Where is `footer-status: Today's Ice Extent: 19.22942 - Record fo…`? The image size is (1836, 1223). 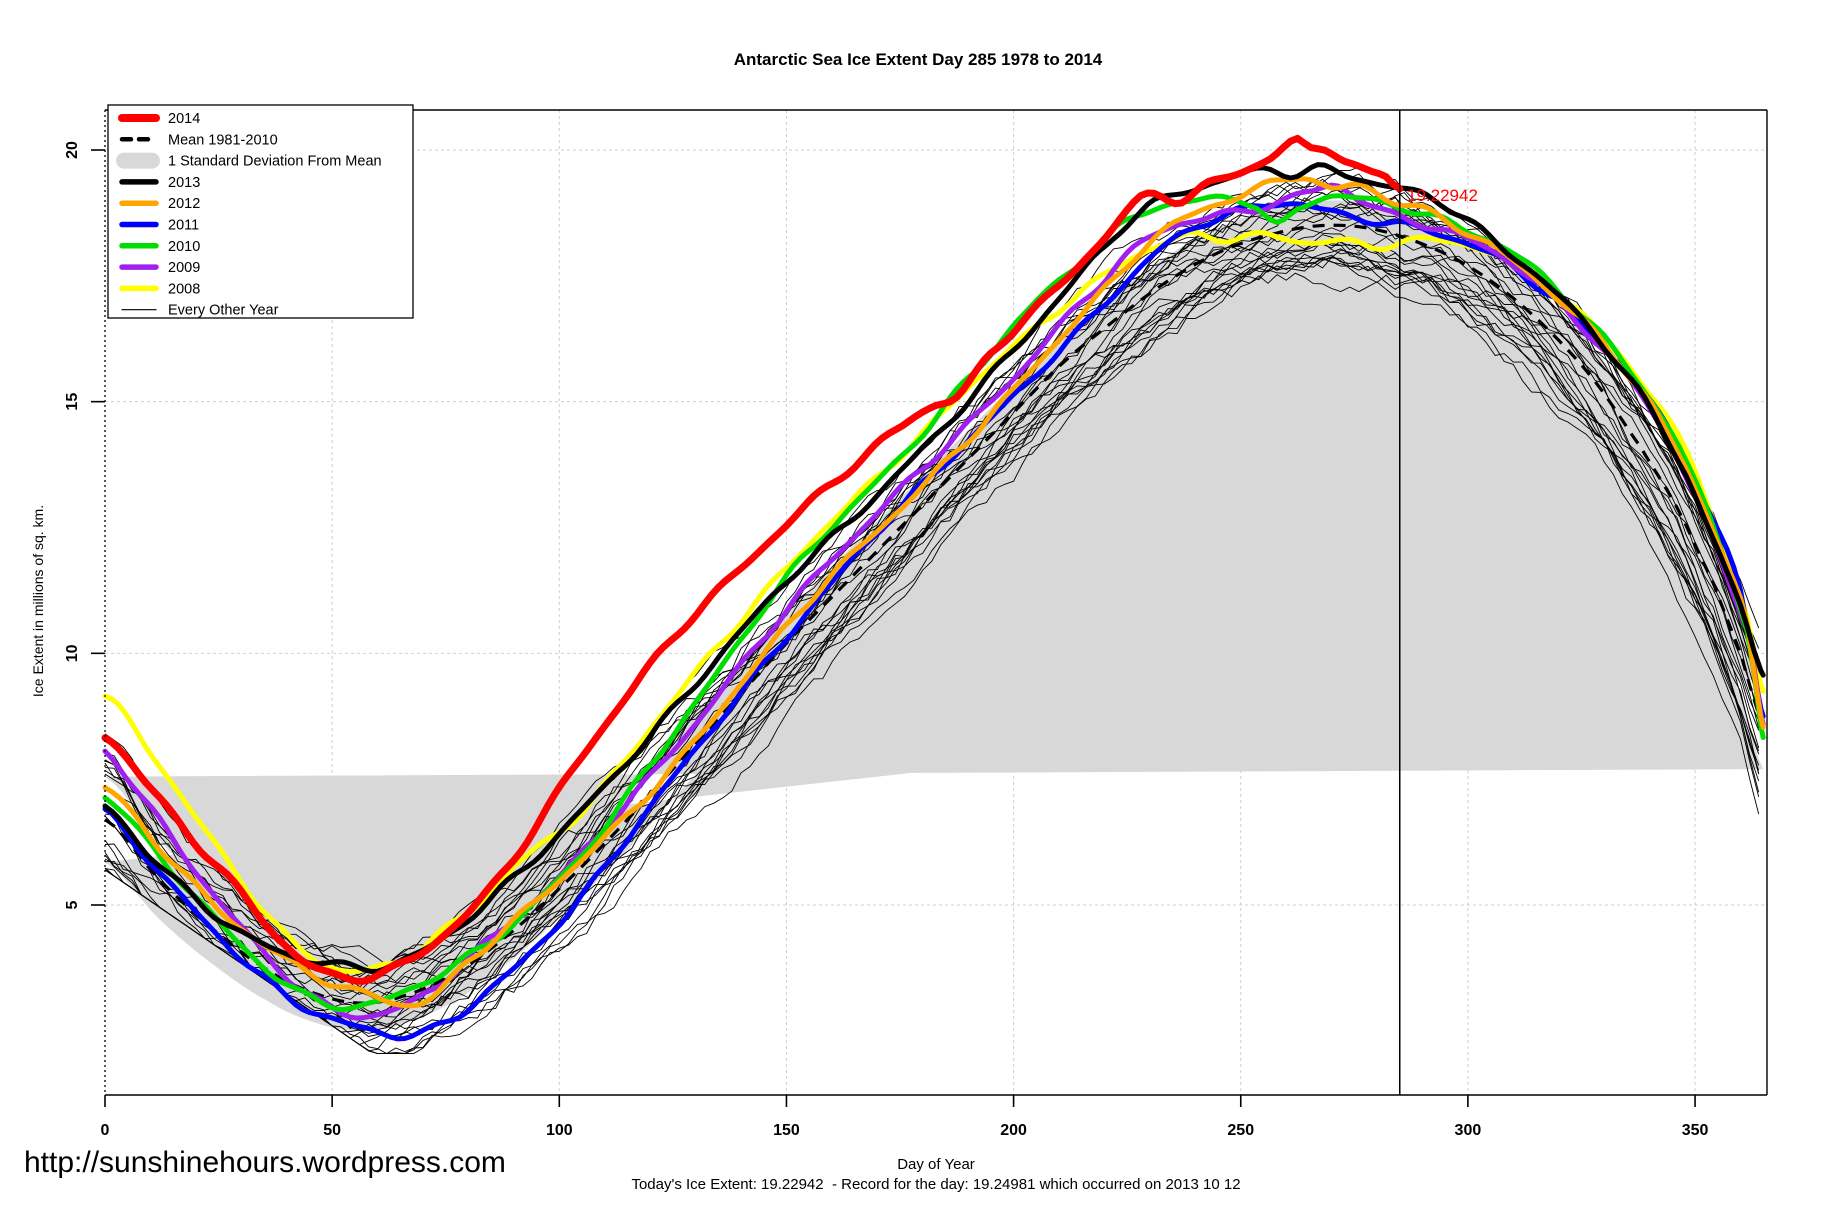 footer-status: Today's Ice Extent: 19.22942 - Record fo… is located at coordinates (936, 1184).